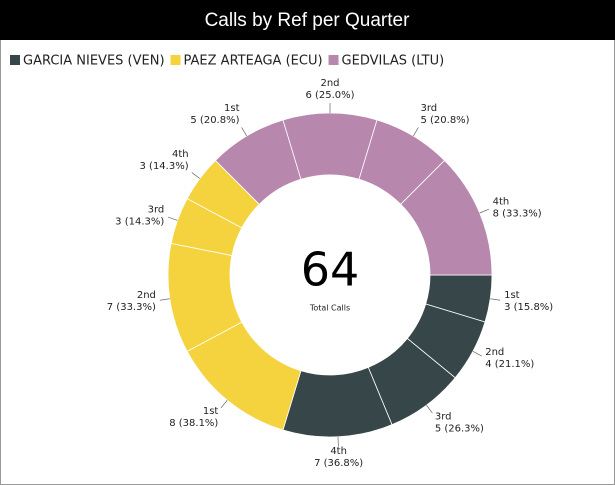  What do you see at coordinates (459, 428) in the screenshot?
I see `slice-label: 5 (26.3%)` at bounding box center [459, 428].